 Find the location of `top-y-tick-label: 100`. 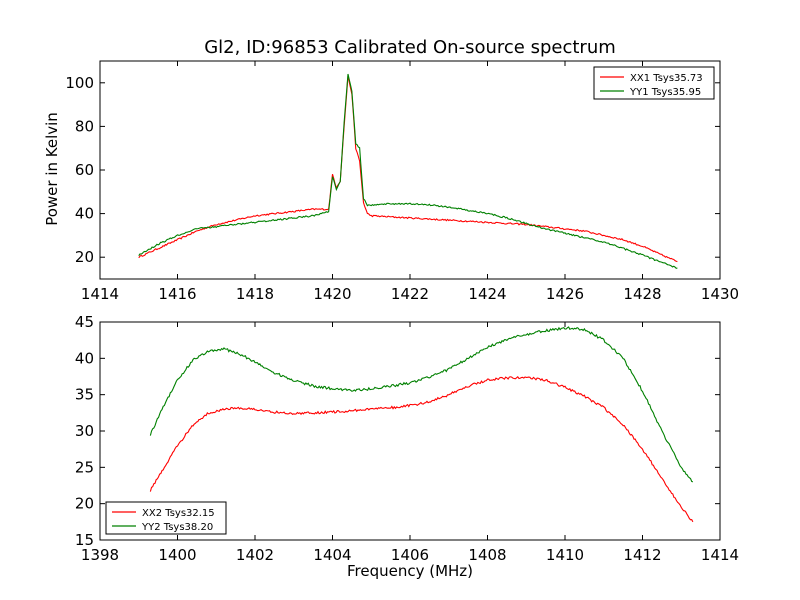

top-y-tick-label: 100 is located at coordinates (79, 83).